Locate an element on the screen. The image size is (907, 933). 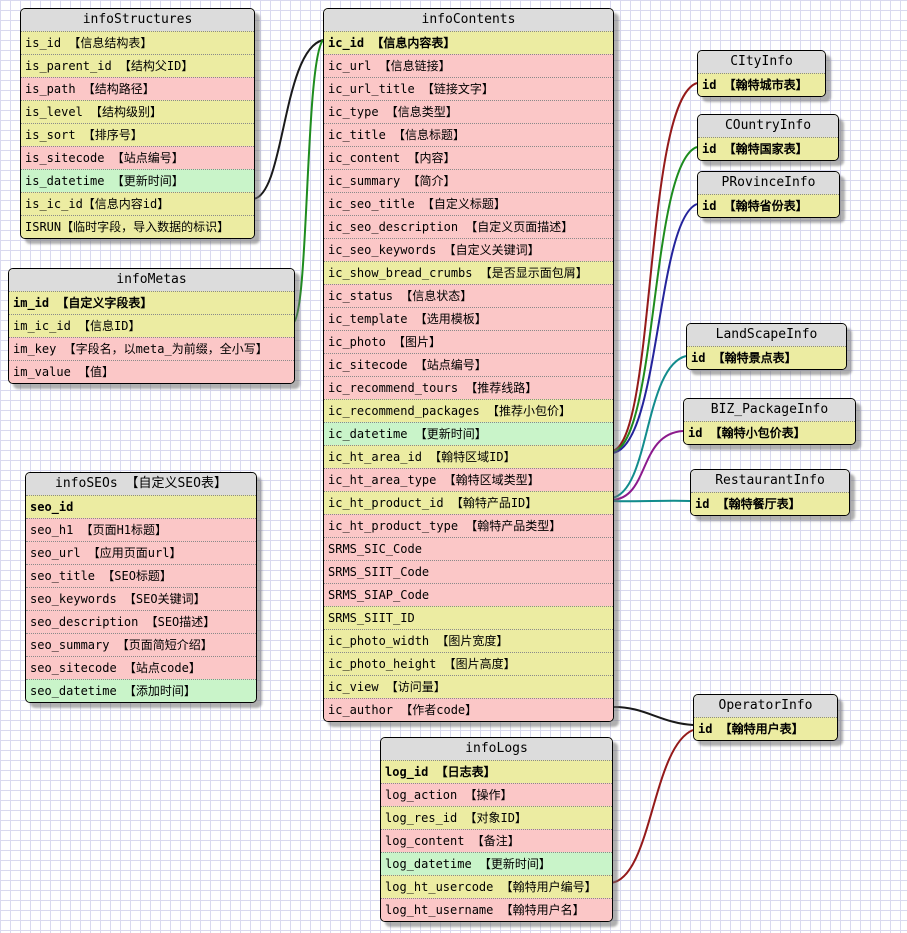
table-title-PRovinceInfo: PRovinceInfo is located at coordinates (768, 183).